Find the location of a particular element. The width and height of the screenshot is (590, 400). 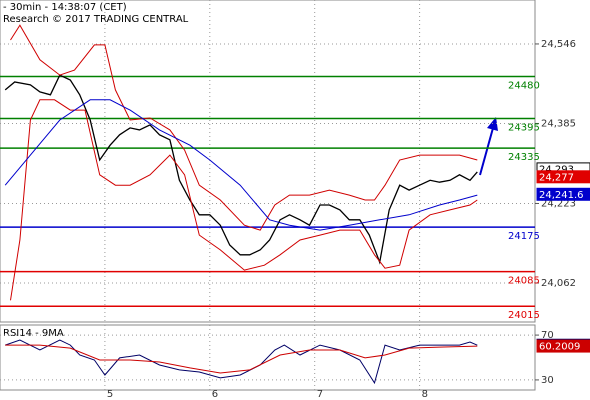

forecast-arrowhead is located at coordinates (492, 124).